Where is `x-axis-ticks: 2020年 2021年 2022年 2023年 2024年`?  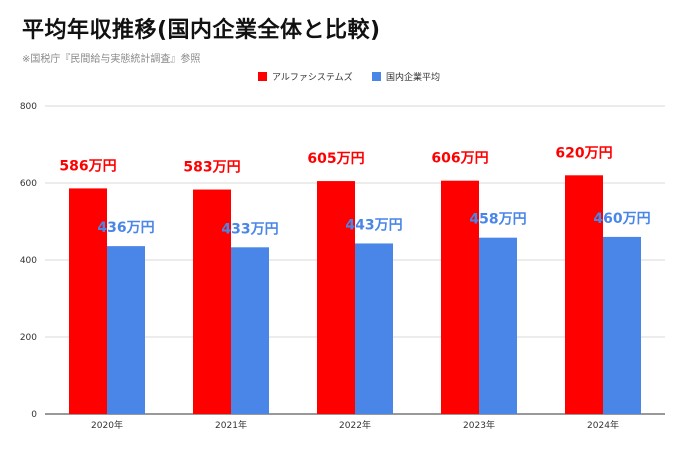 x-axis-ticks: 2020年 2021年 2022年 2023年 2024年 is located at coordinates (355, 425).